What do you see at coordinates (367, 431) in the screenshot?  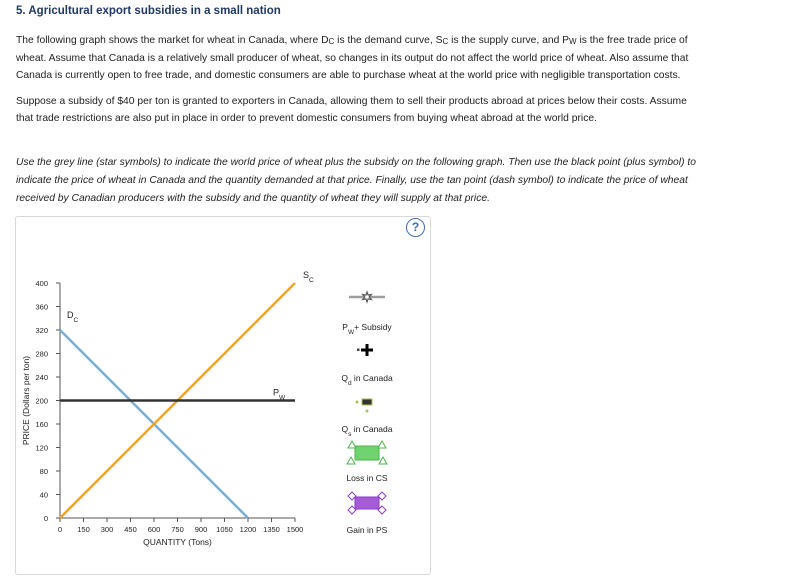 I see `legend-label: Qs in Canada` at bounding box center [367, 431].